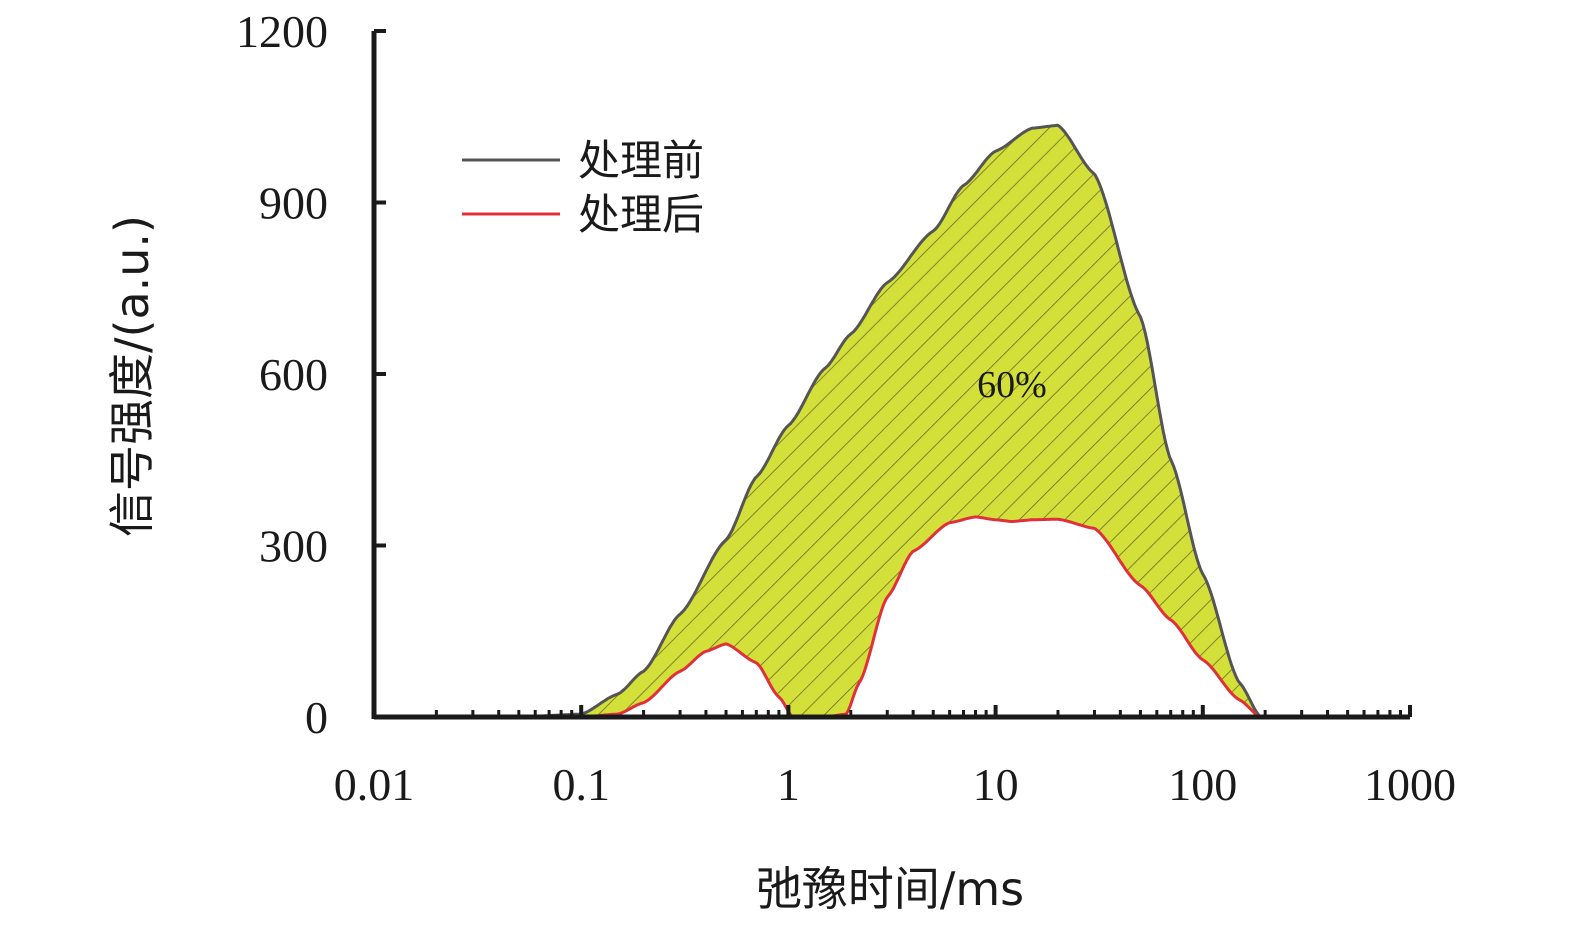 The image size is (1575, 930). What do you see at coordinates (1410, 784) in the screenshot?
I see `x-tick-label: 1000` at bounding box center [1410, 784].